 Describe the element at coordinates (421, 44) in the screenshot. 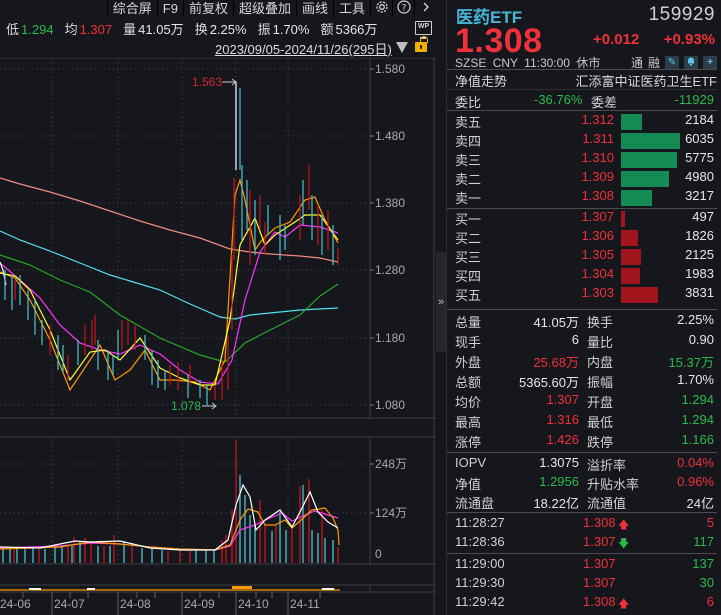

I see `unlock-icon` at that location.